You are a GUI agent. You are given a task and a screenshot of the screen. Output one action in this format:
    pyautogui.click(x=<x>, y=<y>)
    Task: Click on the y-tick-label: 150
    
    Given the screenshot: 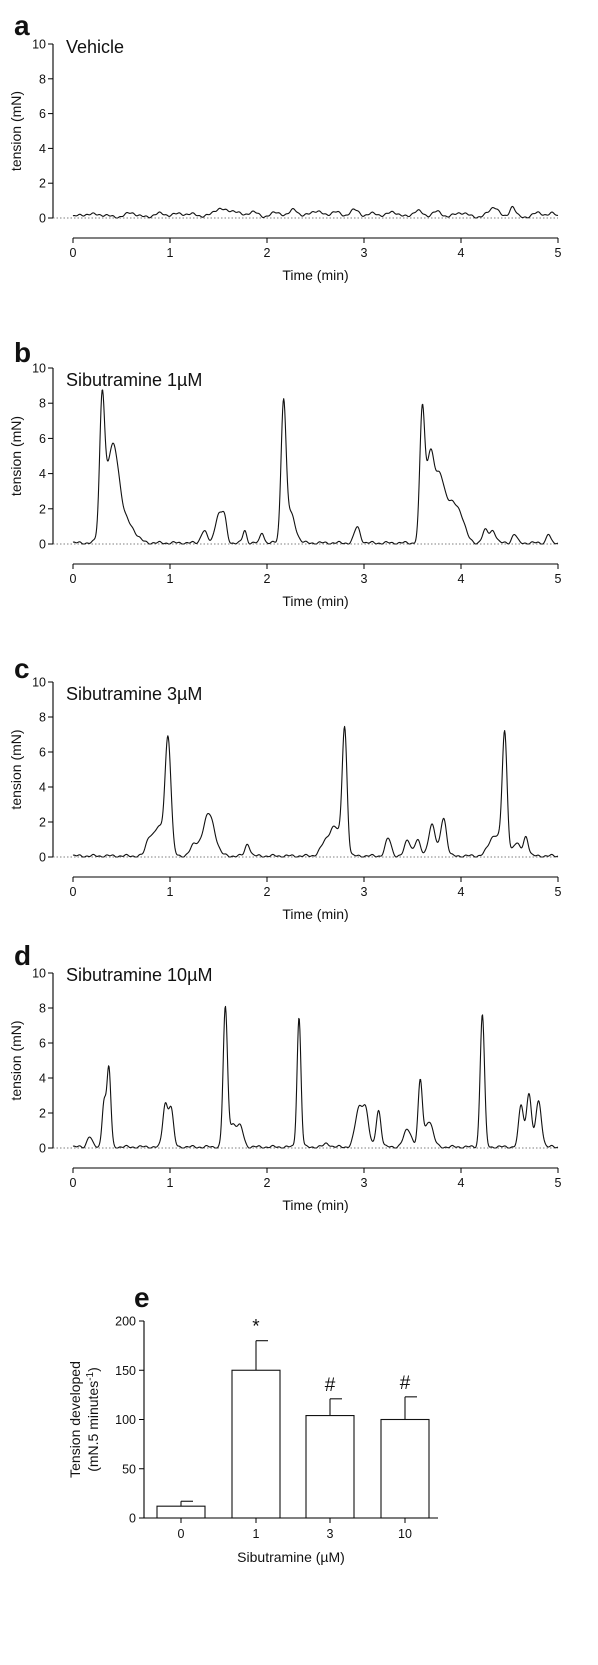 What is the action you would take?
    pyautogui.click(x=125, y=1371)
    